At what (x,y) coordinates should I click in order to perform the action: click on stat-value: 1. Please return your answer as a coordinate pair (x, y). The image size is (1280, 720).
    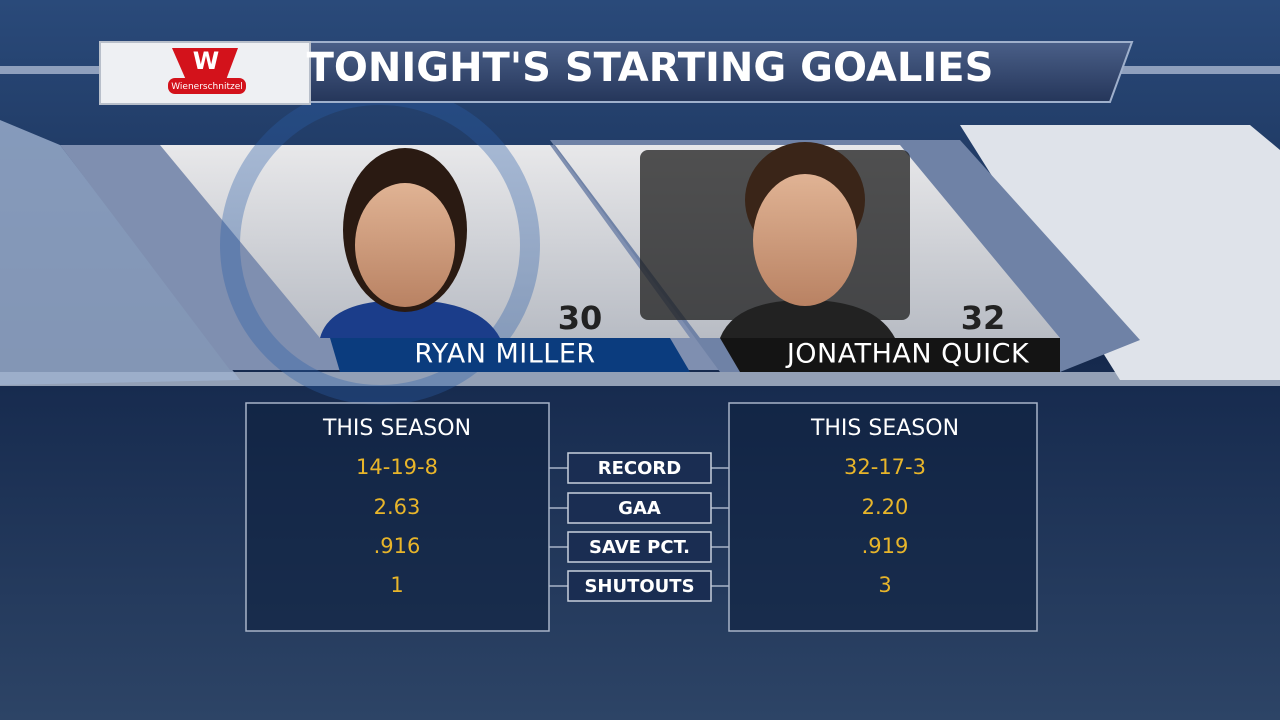
    Looking at the image, I should click on (396, 585).